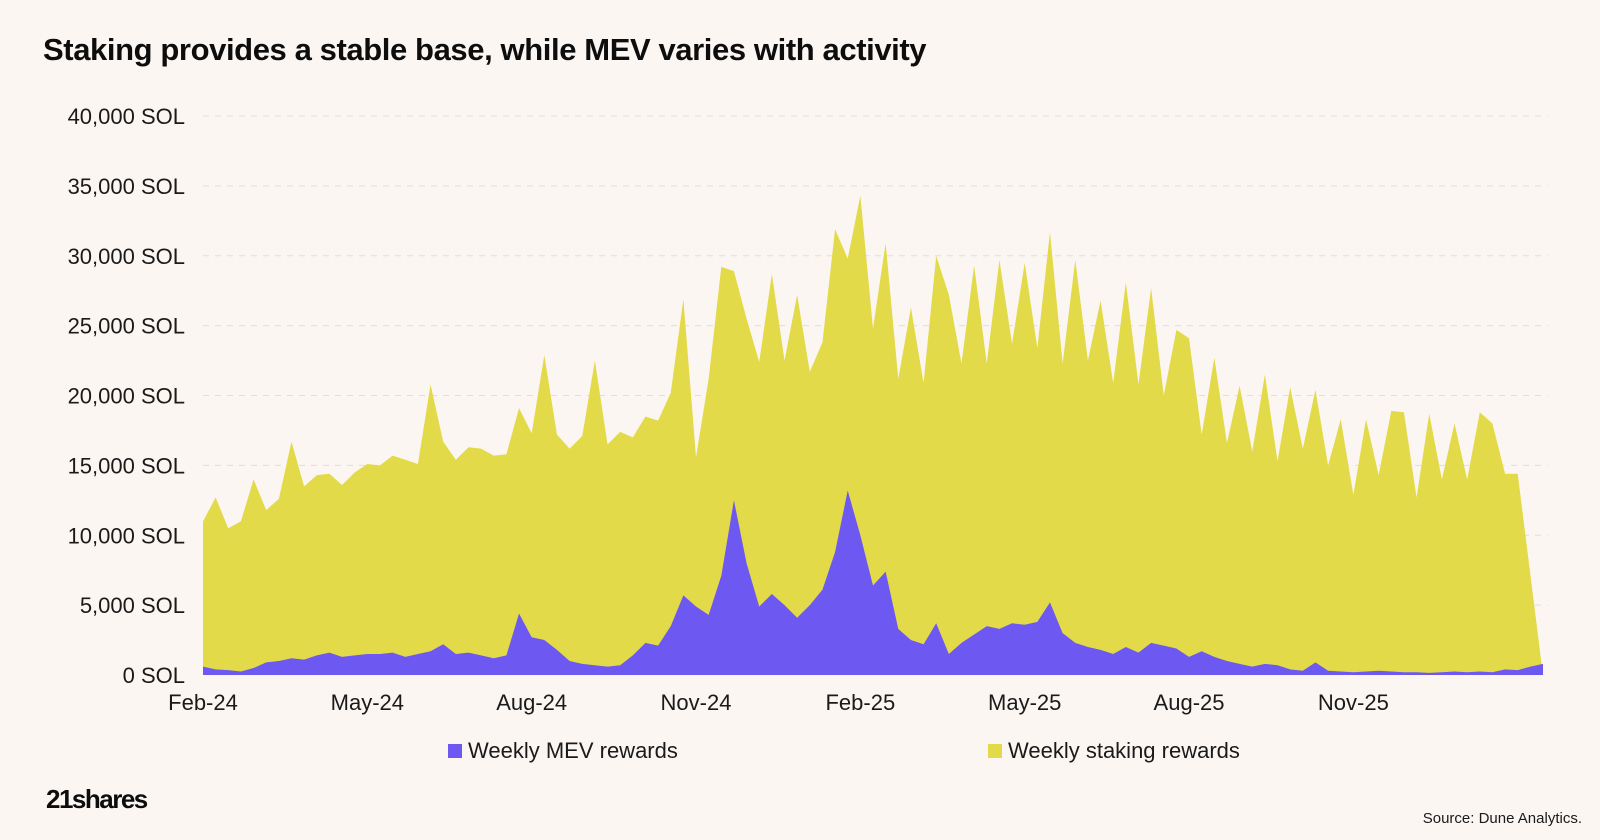  What do you see at coordinates (696, 702) in the screenshot?
I see `x-tick-label: Nov-24` at bounding box center [696, 702].